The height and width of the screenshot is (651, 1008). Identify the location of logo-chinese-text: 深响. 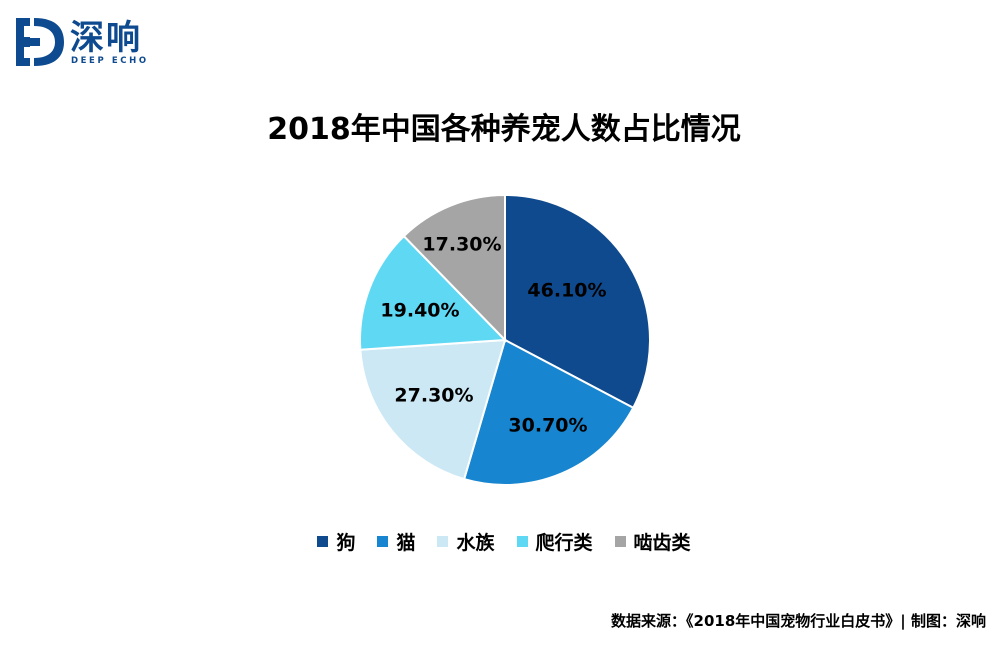
(106, 38).